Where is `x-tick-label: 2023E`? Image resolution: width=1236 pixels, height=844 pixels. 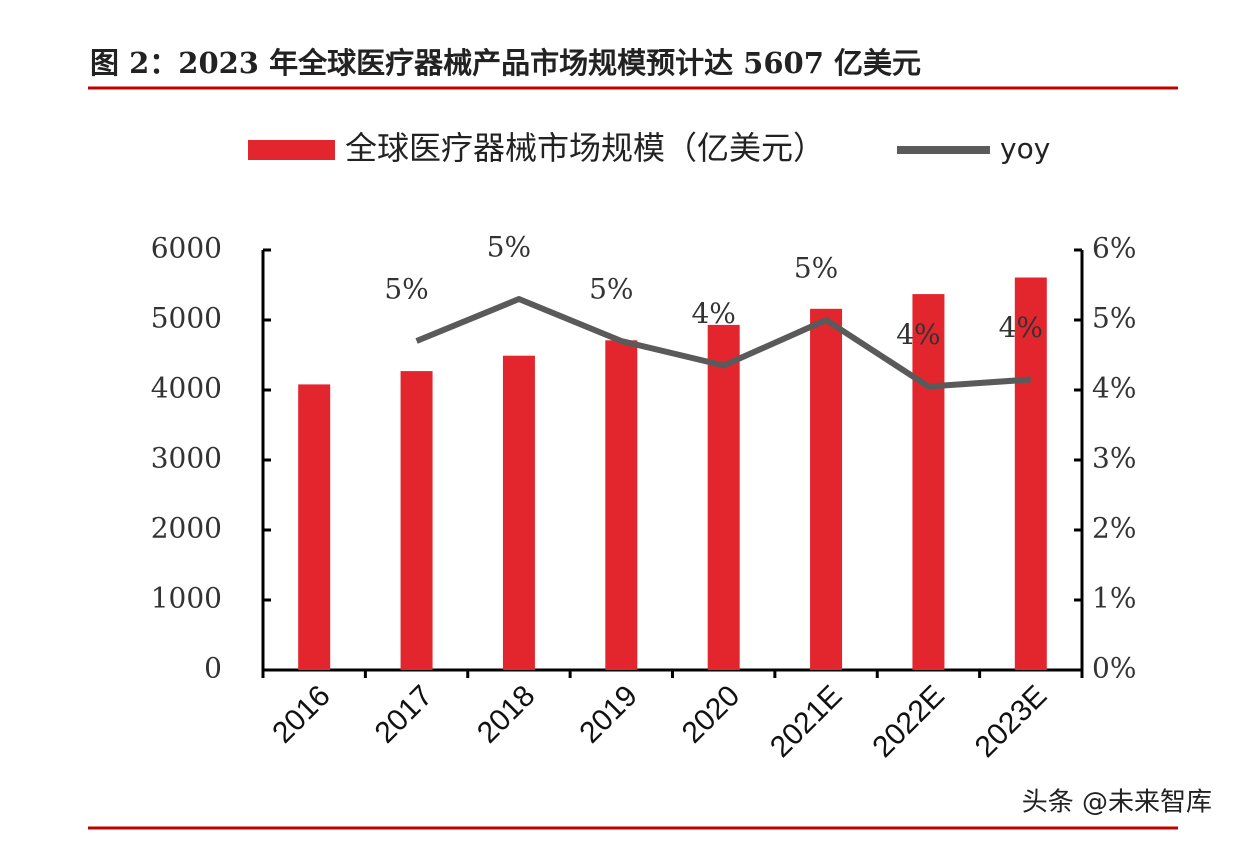 x-tick-label: 2023E is located at coordinates (1011, 721).